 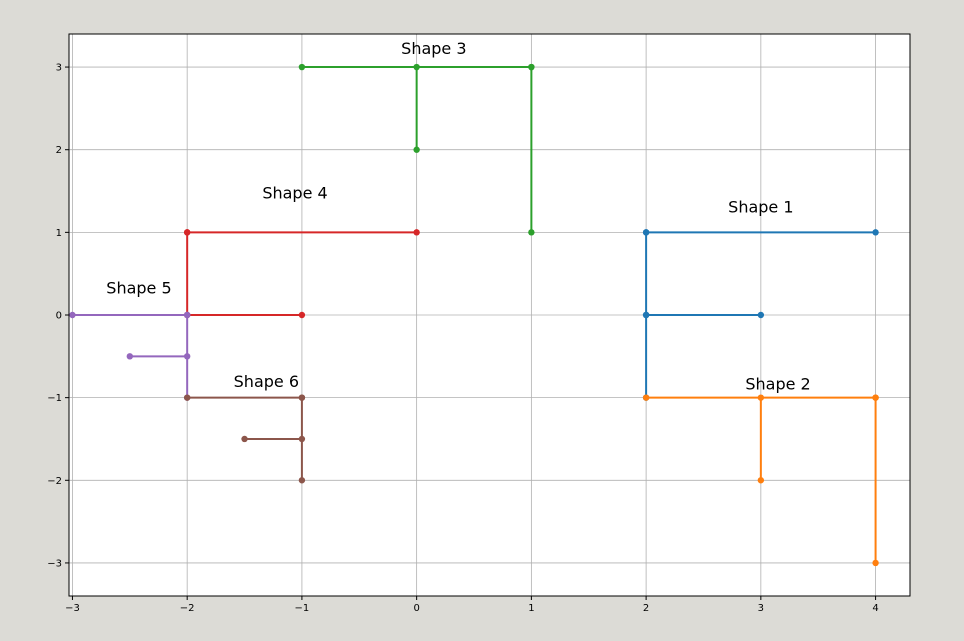 What do you see at coordinates (875, 608) in the screenshot?
I see `x-tick-label: 4` at bounding box center [875, 608].